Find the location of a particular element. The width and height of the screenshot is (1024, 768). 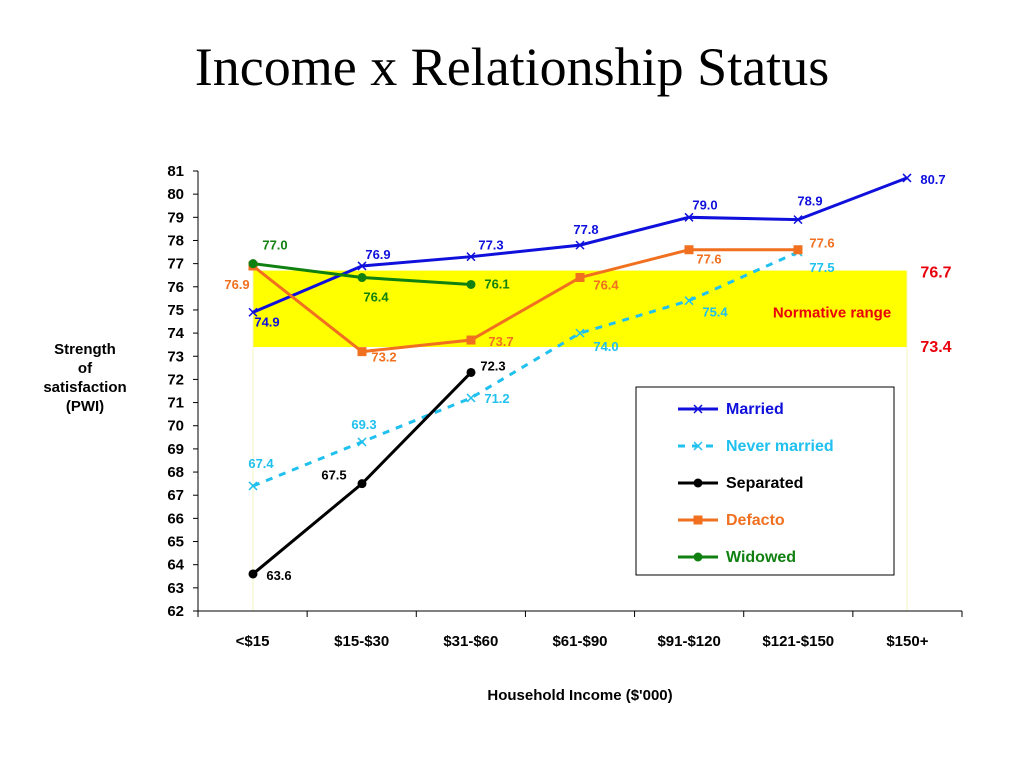

series-line-separated is located at coordinates (362, 473).